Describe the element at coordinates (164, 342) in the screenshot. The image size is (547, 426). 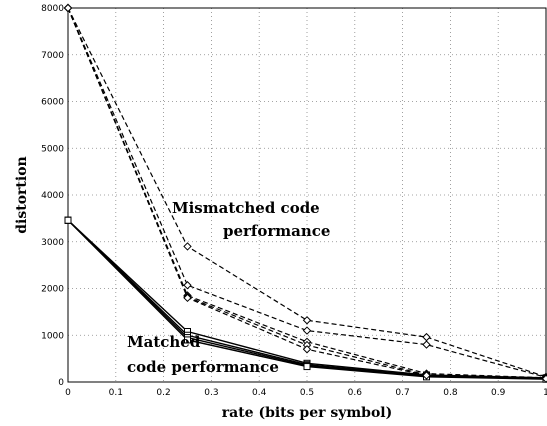
I see `annotation-matched-line1: Matched` at that location.